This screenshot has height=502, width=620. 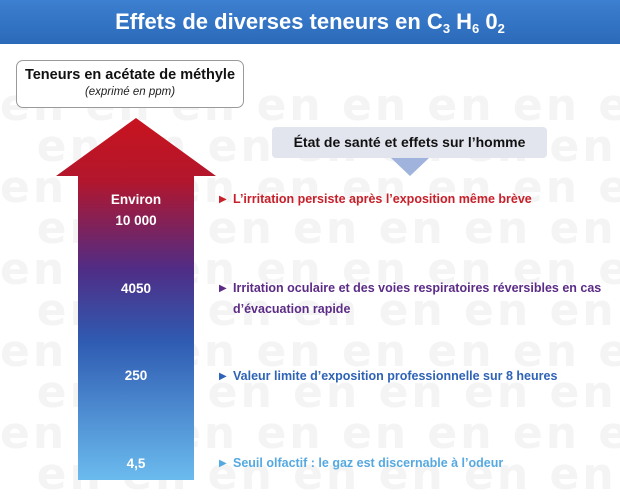 What do you see at coordinates (130, 75) in the screenshot?
I see `units-title: Teneurs en acétate de méthyle` at bounding box center [130, 75].